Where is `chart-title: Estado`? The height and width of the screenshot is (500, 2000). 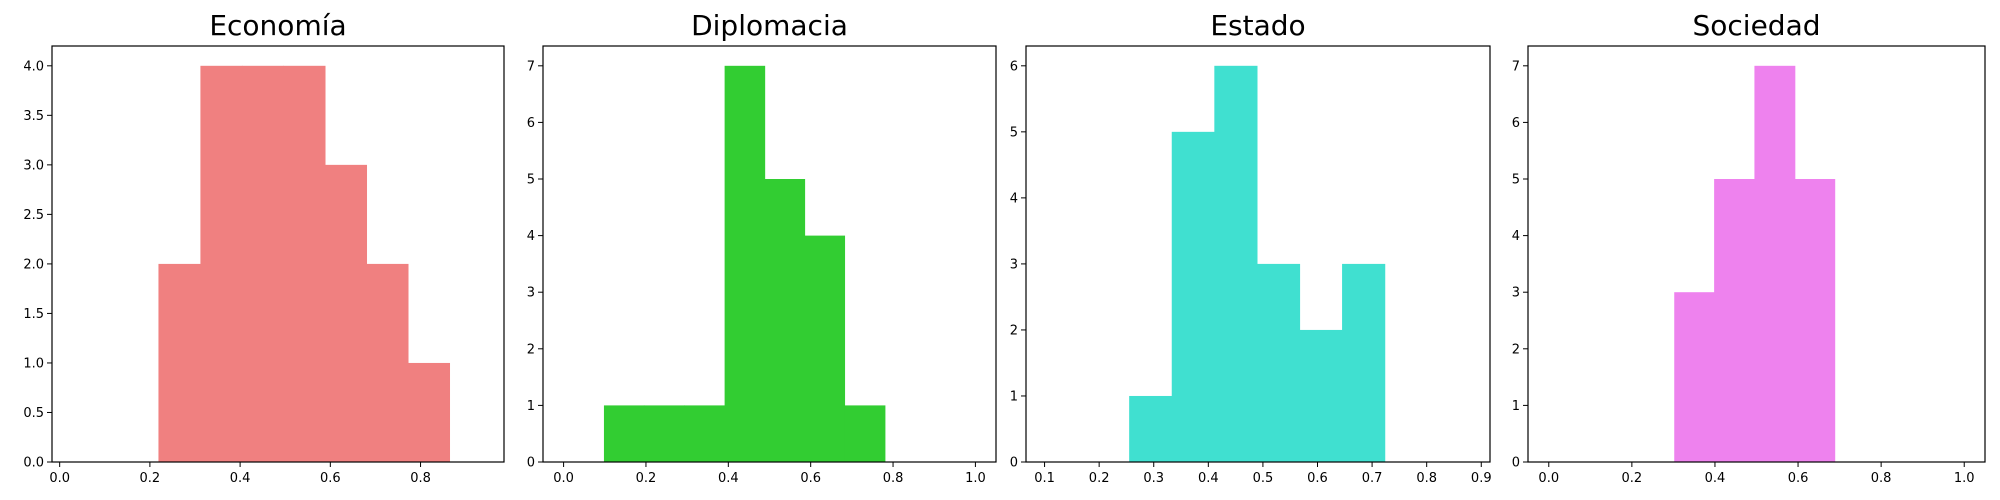
chart-title: Estado is located at coordinates (1257, 25).